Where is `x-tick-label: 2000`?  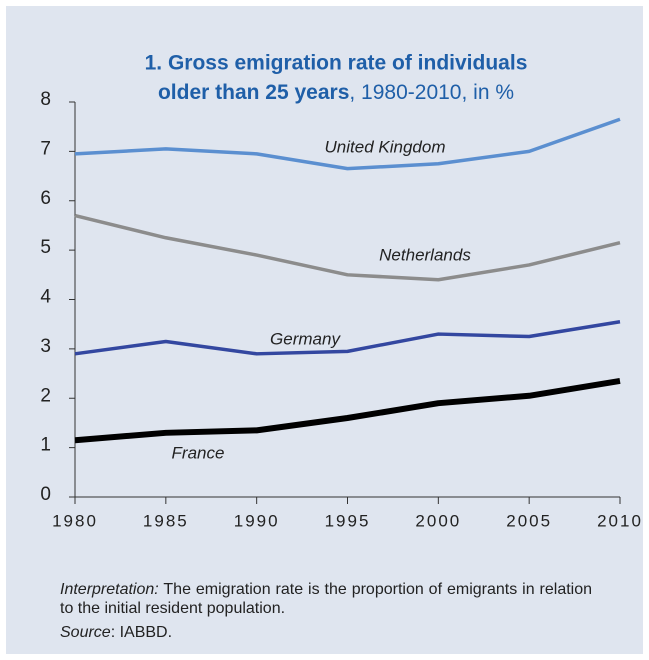 x-tick-label: 2000 is located at coordinates (438, 520).